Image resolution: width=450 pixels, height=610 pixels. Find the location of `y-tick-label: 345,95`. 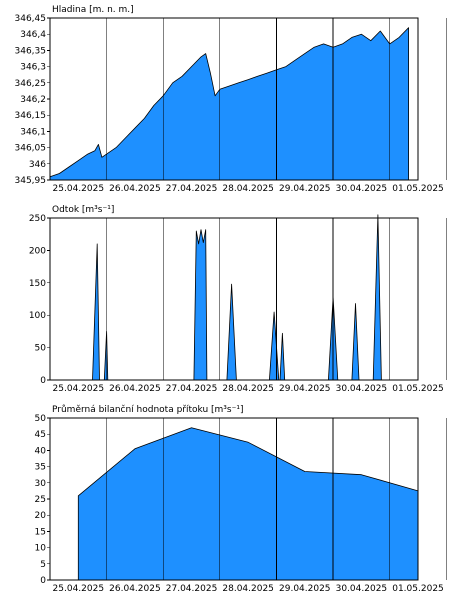

y-tick-label: 345,95 is located at coordinates (31, 181).